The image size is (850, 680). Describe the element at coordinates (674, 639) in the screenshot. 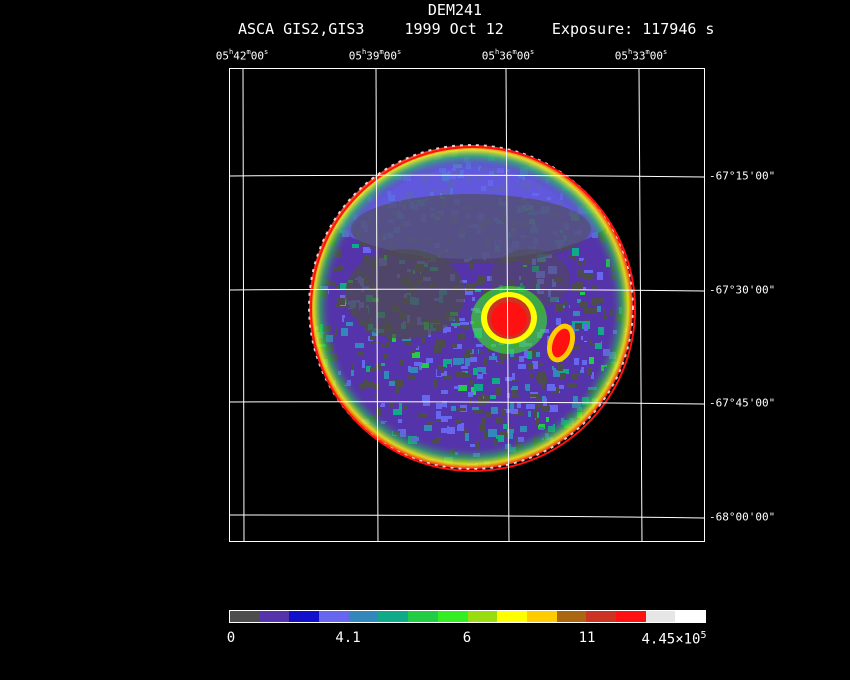

I see `colorbar-tick-max: 4.45×105` at that location.